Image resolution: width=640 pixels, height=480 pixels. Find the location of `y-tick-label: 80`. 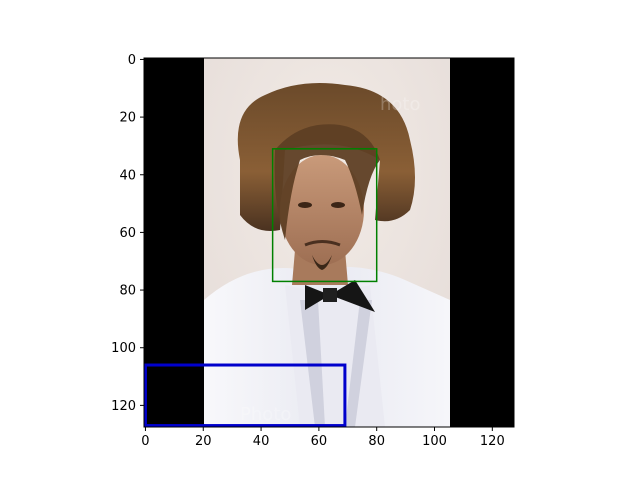

y-tick-label: 80 is located at coordinates (127, 291).